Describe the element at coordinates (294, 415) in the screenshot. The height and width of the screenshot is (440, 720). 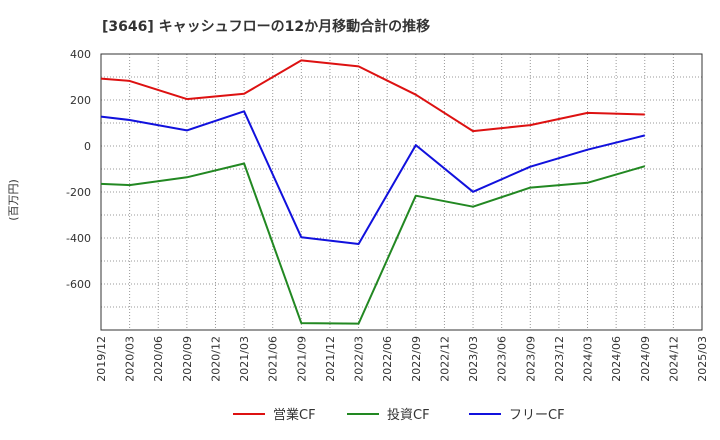
I see `legend-label: 営業CF` at that location.